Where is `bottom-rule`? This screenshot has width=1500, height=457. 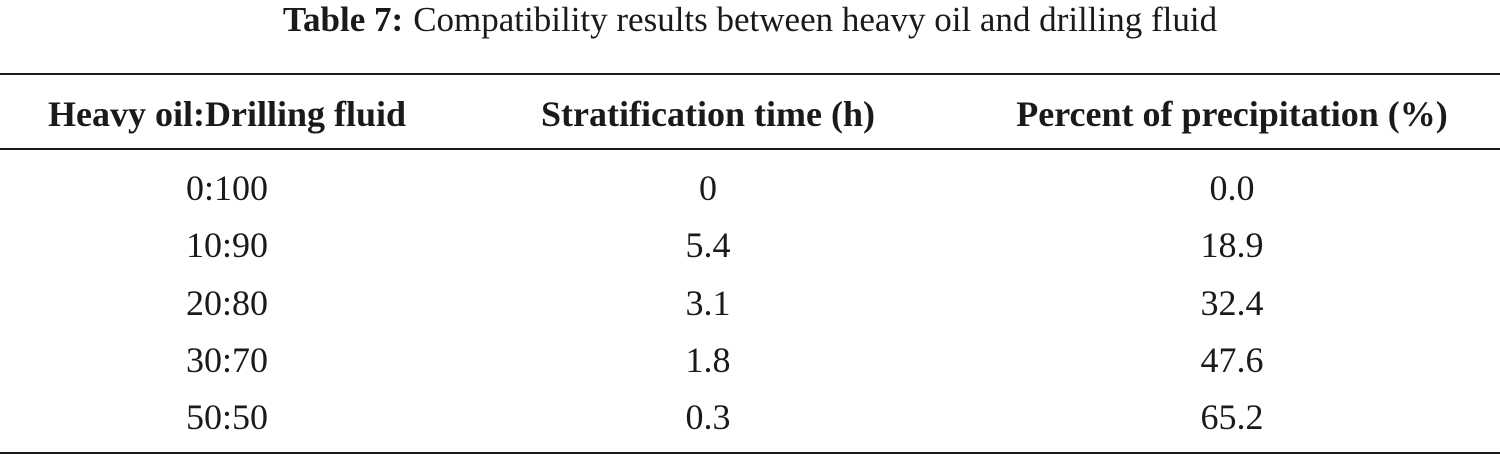
bottom-rule is located at coordinates (750, 453).